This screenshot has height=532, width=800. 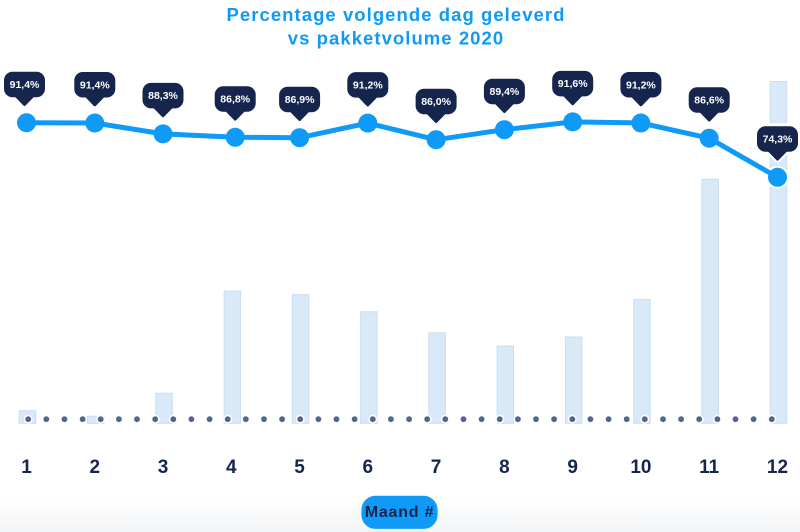 I want to click on svg-text: 3, so click(x=163, y=467).